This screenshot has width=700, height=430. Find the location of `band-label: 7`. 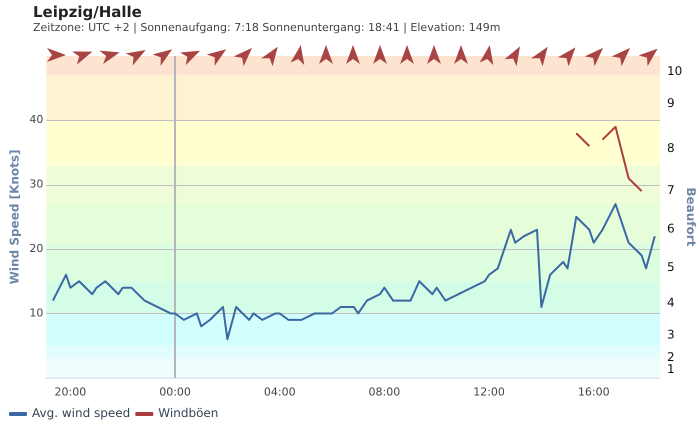

band-label: 7 is located at coordinates (671, 189).